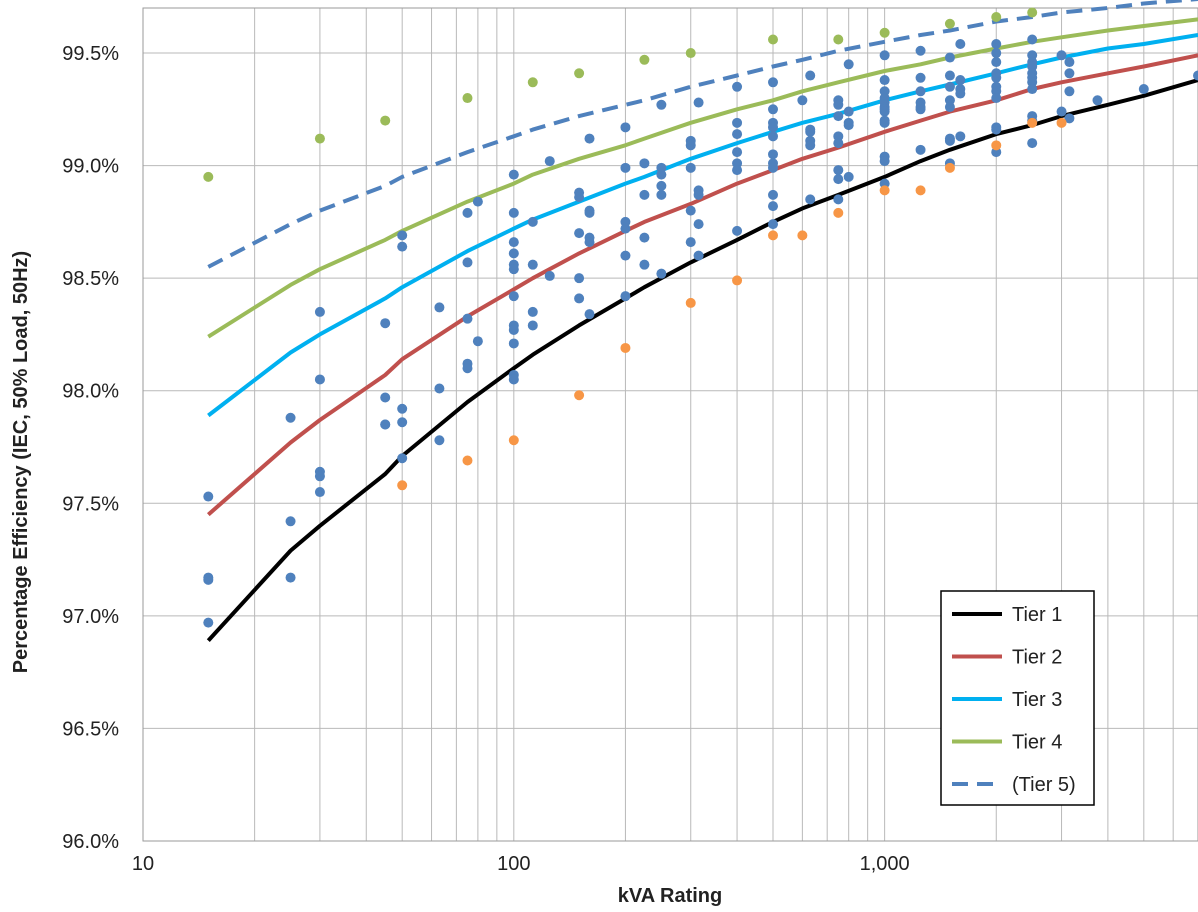 This screenshot has width=1198, height=912. What do you see at coordinates (90, 167) in the screenshot?
I see `y-tick-label: 99.0%` at bounding box center [90, 167].